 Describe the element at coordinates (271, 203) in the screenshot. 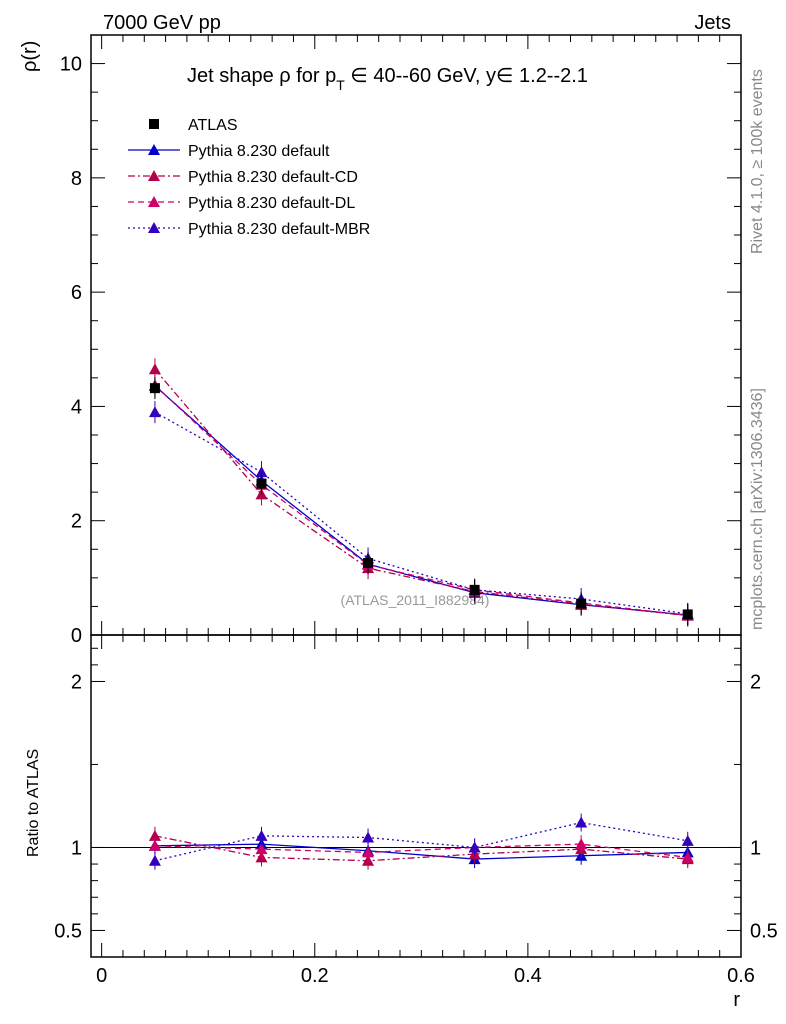

I see `legend-label-pythia-8-230-default-dl: Pythia 8.230 default-DL` at that location.